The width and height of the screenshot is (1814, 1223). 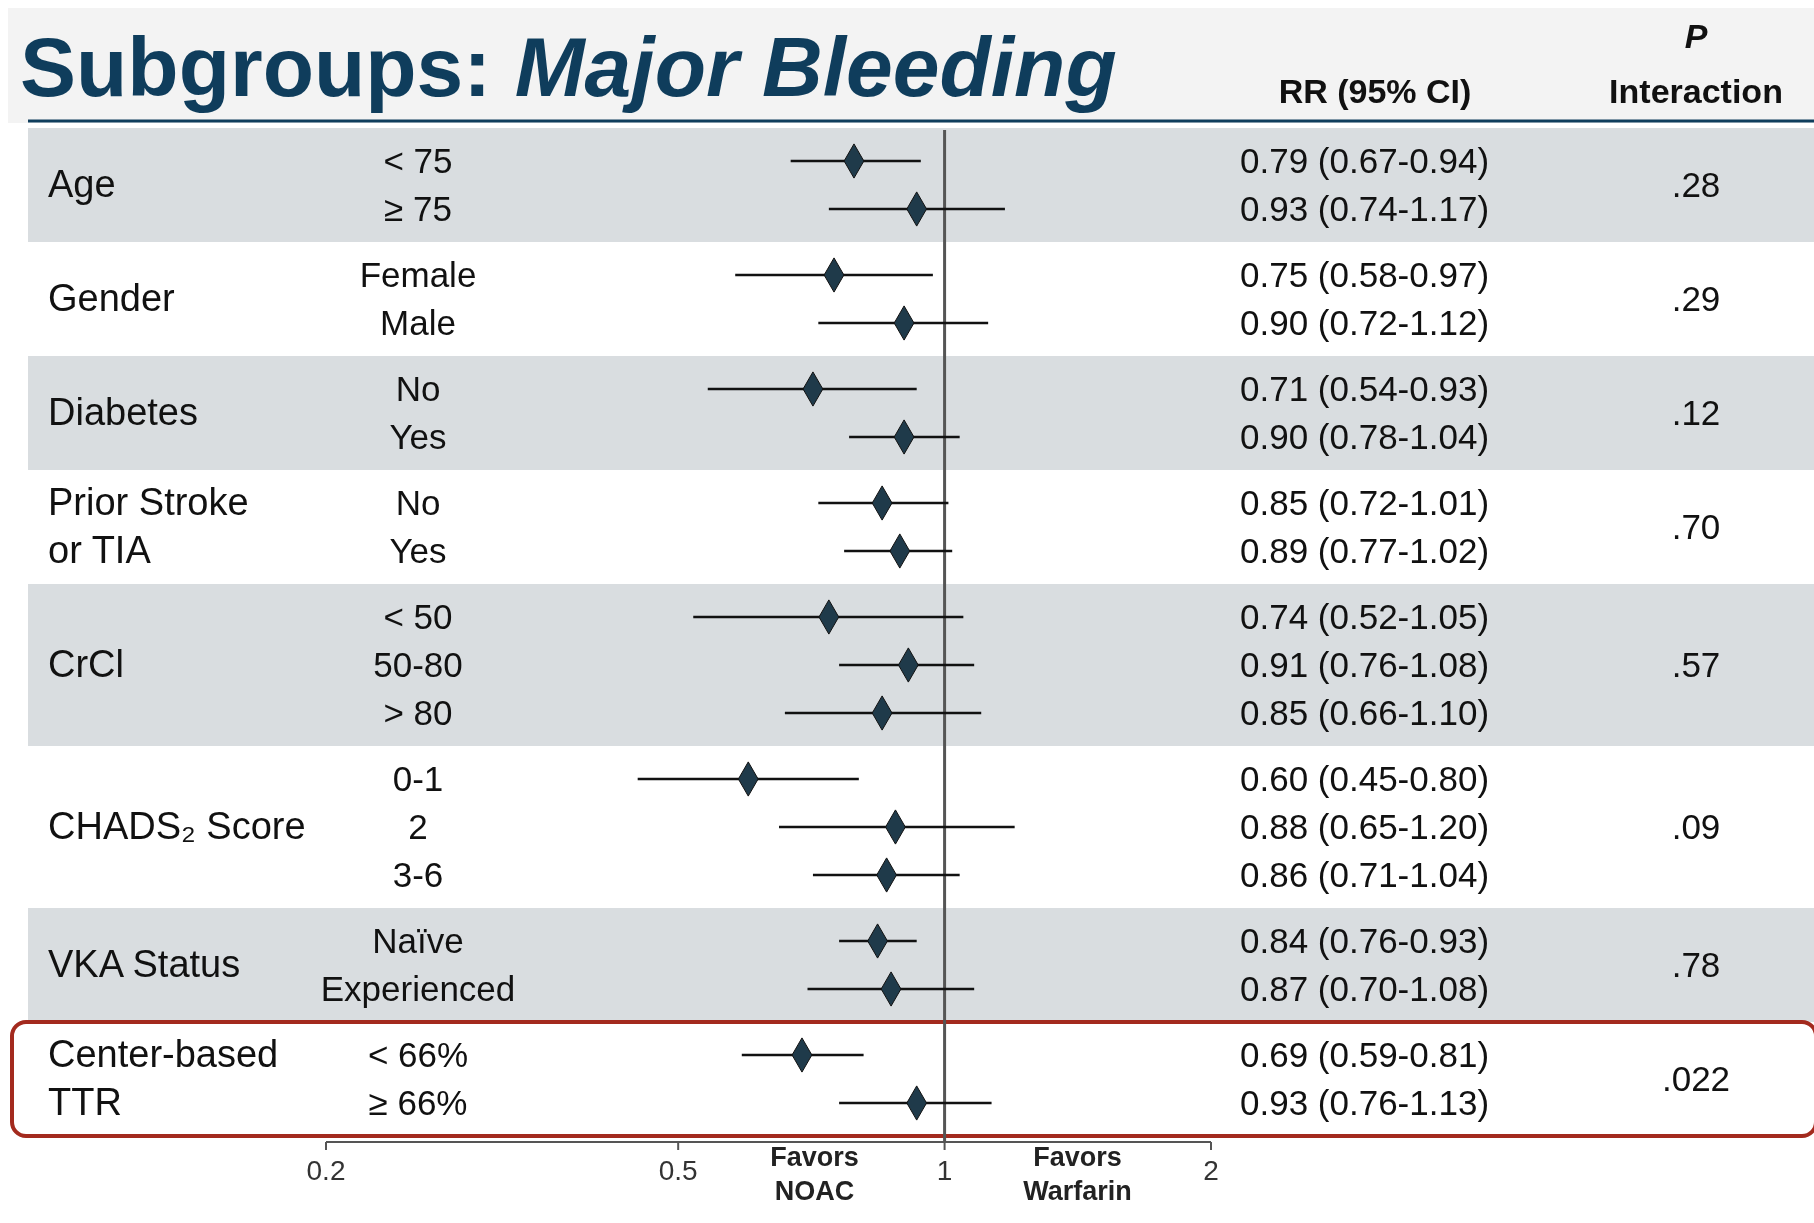 I want to click on y-tick-label: < 50, so click(x=418, y=616).